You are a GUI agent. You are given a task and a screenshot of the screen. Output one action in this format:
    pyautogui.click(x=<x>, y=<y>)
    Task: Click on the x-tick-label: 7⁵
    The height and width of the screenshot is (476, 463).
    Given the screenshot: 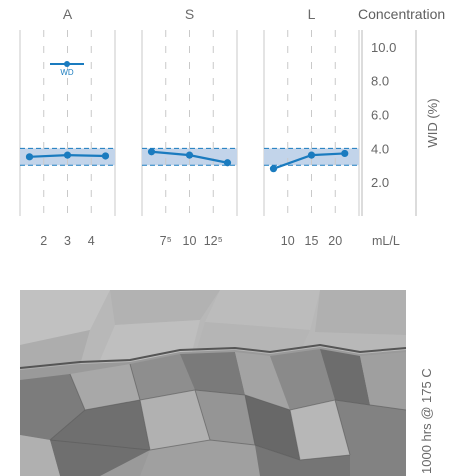 What is the action you would take?
    pyautogui.click(x=166, y=241)
    